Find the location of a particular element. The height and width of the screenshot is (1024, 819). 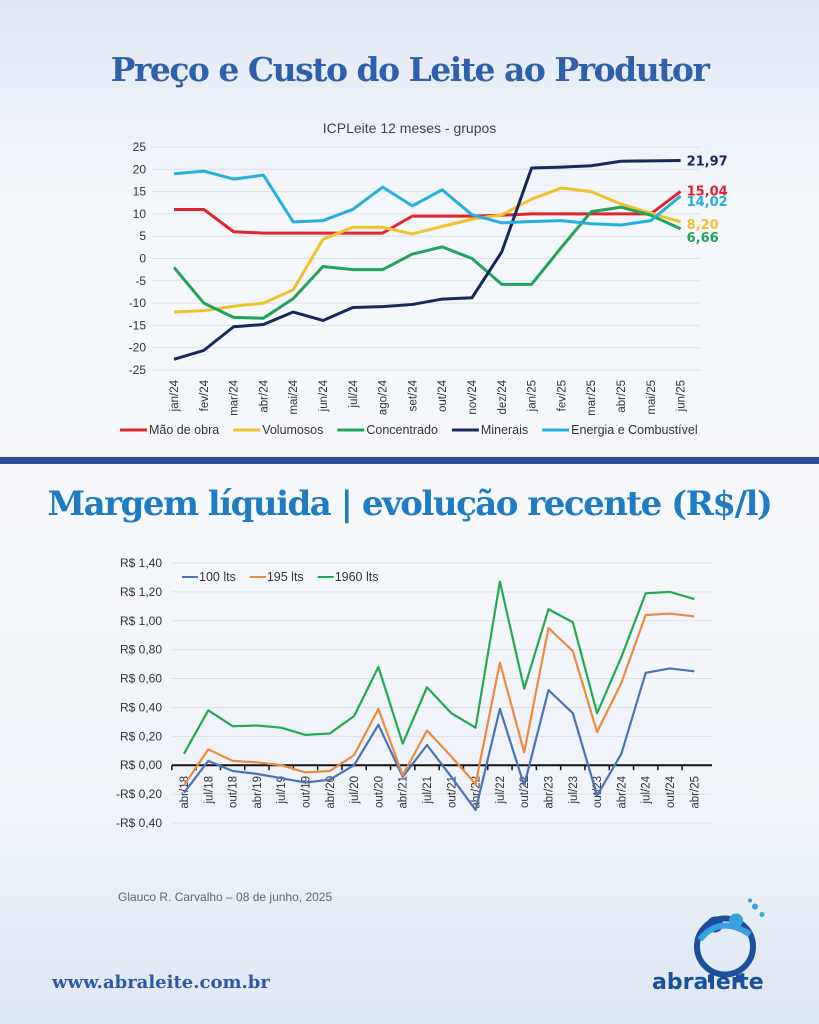

x-tick-label: mai/24 is located at coordinates (294, 396).